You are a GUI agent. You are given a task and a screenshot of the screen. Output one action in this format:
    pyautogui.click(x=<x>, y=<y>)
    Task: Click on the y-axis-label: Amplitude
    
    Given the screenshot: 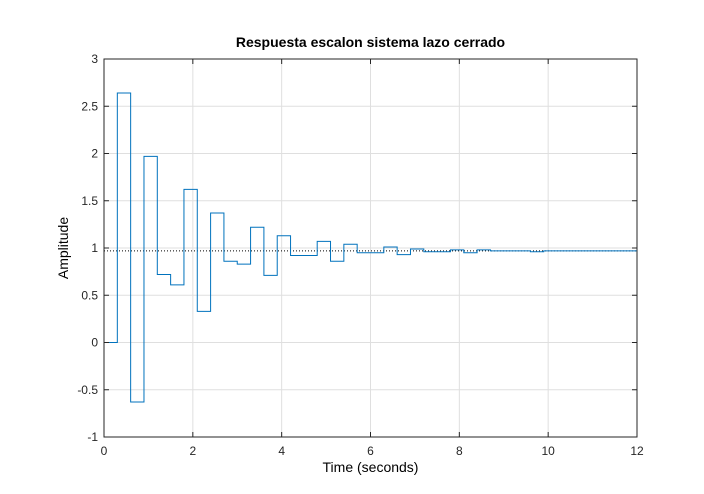 What is the action you would take?
    pyautogui.click(x=63, y=248)
    